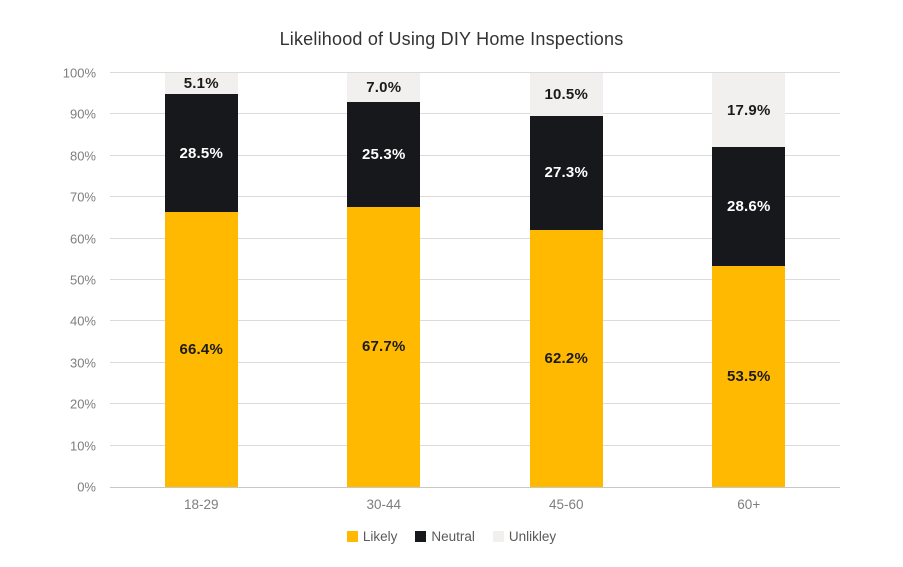 The width and height of the screenshot is (903, 567). What do you see at coordinates (749, 504) in the screenshot?
I see `x-axis-label-60+: 60+` at bounding box center [749, 504].